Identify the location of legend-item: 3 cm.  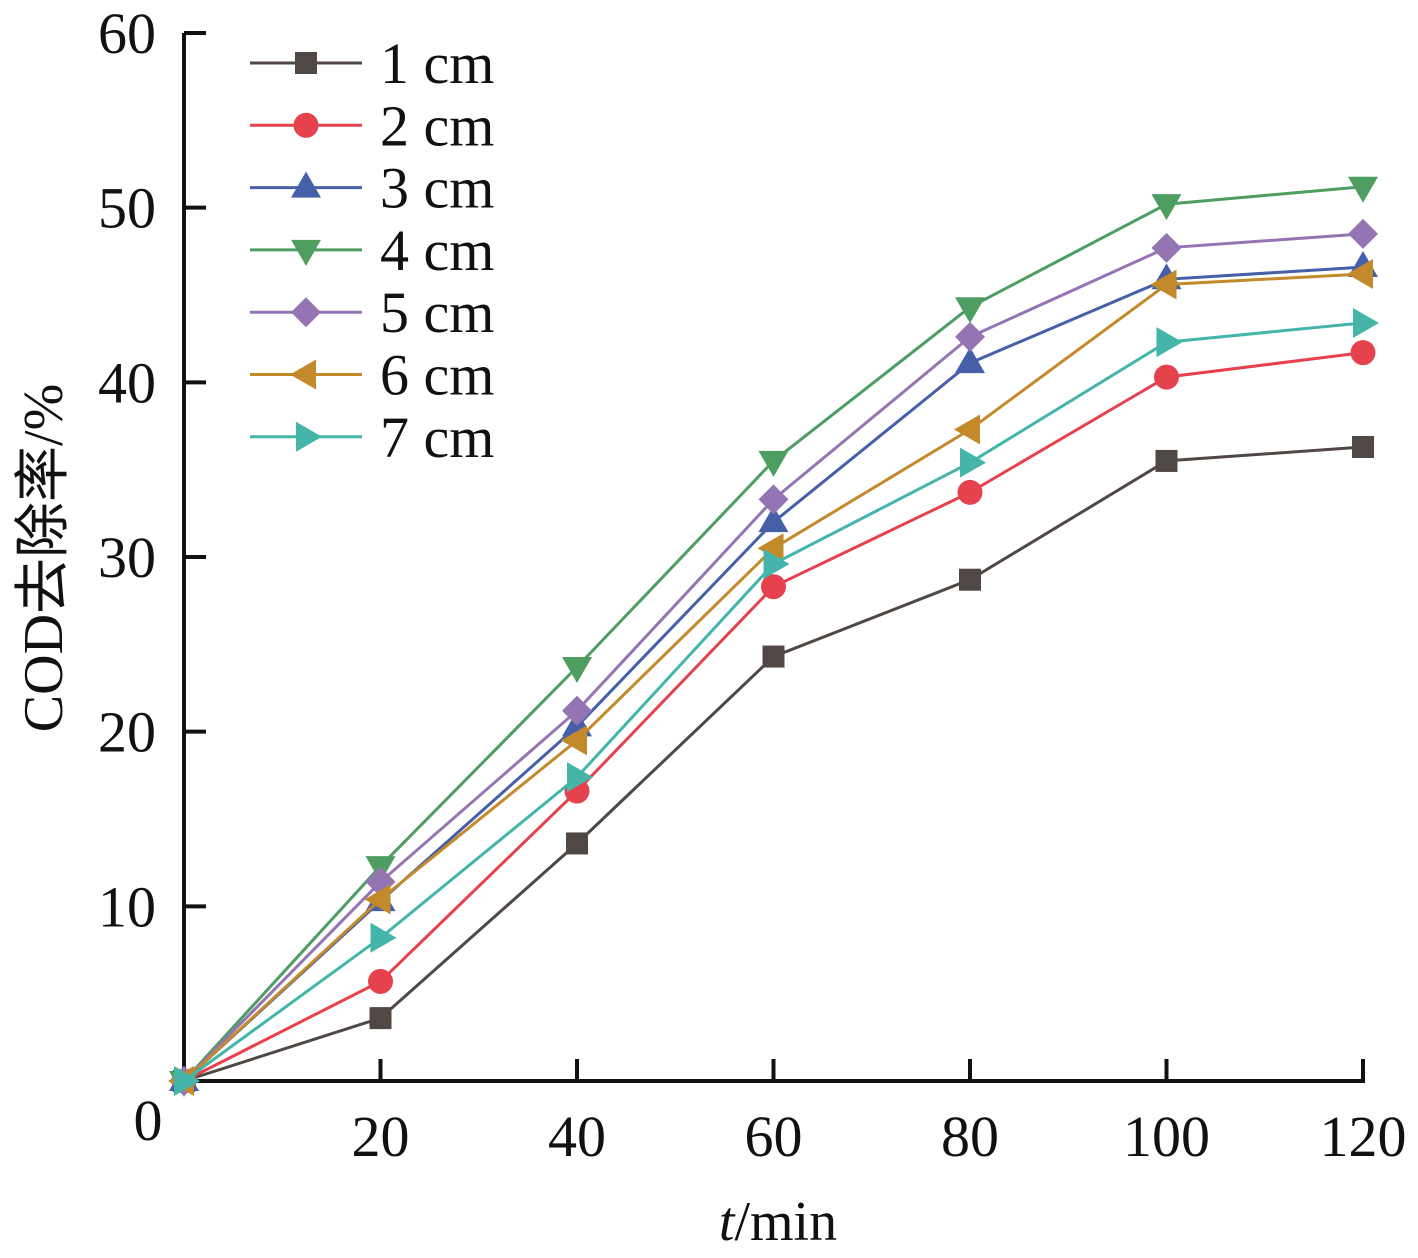
(372, 188).